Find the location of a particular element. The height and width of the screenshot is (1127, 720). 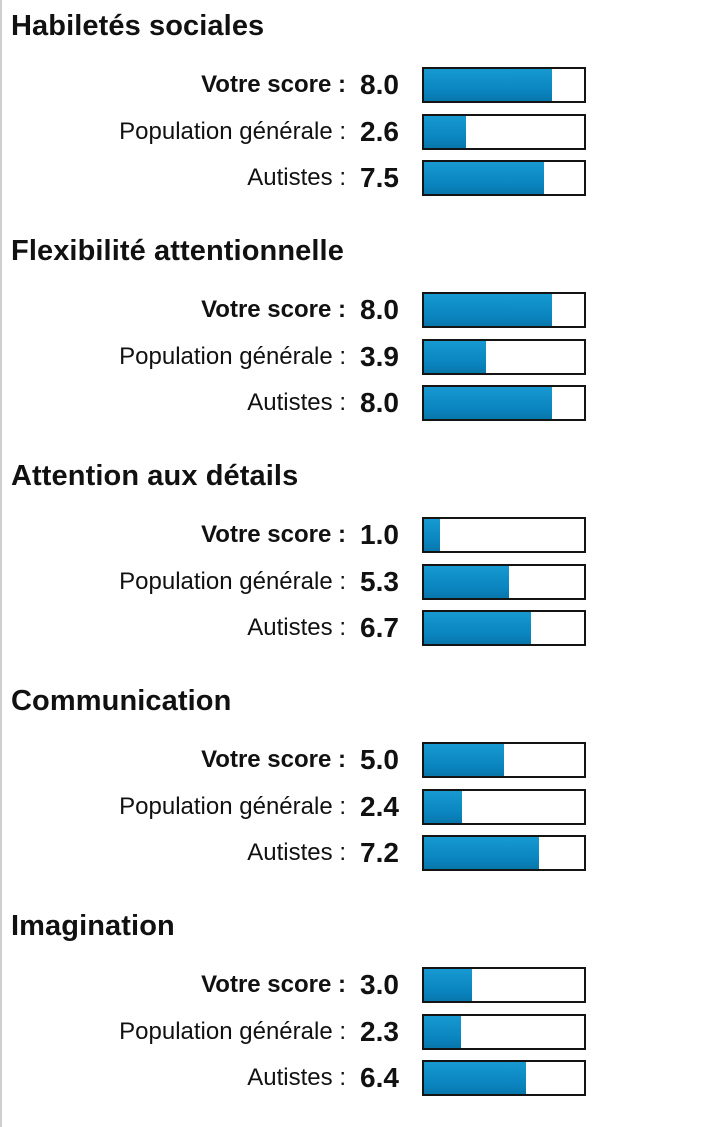

row-population-generale: Population générale : 2.6 is located at coordinates (360, 132).